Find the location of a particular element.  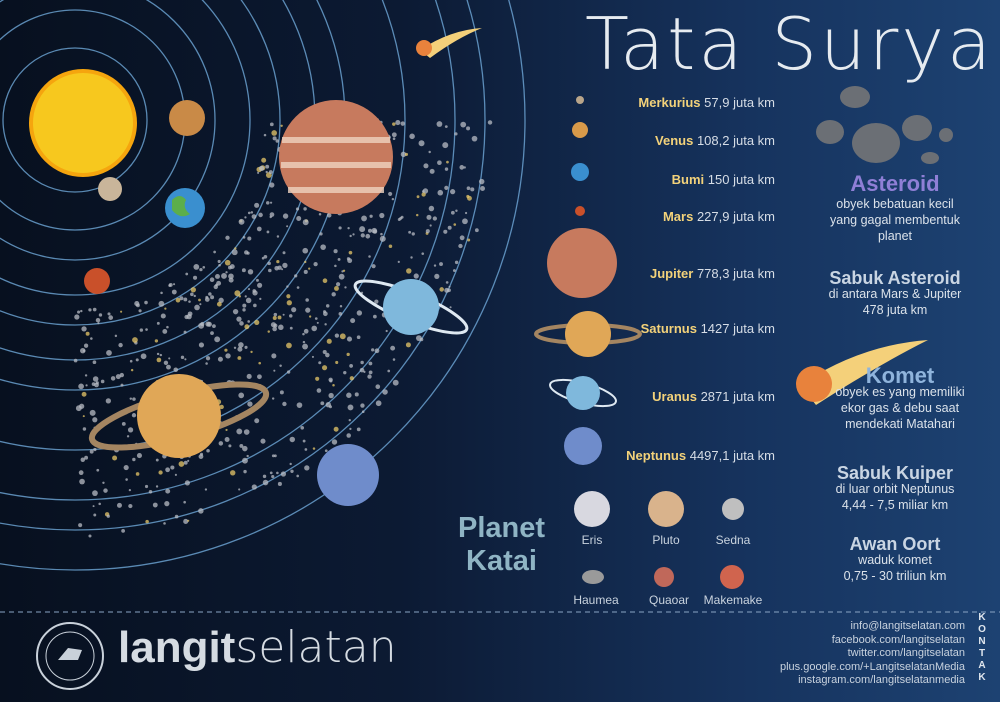

comet-small is located at coordinates (451, 43).